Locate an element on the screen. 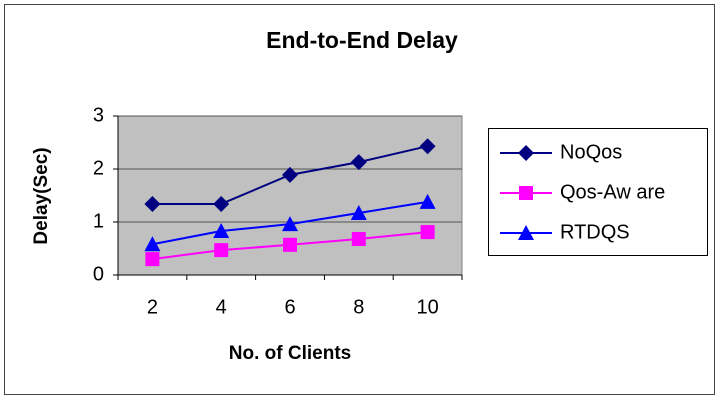 The height and width of the screenshot is (410, 720). legend-label: NoQos is located at coordinates (591, 152).